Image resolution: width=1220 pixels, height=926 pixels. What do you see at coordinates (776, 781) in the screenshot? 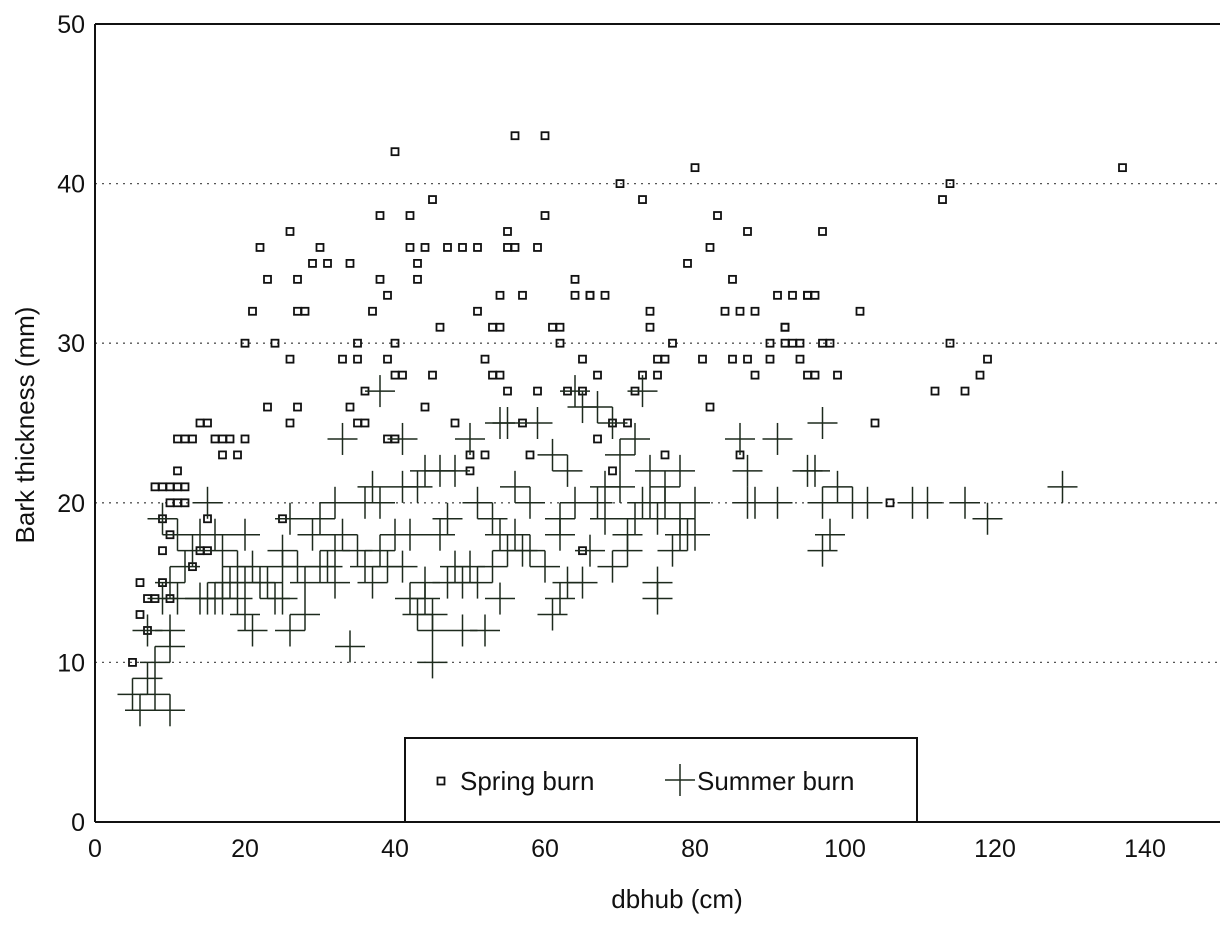
I see `legend-label-summer: Summer burn` at bounding box center [776, 781].